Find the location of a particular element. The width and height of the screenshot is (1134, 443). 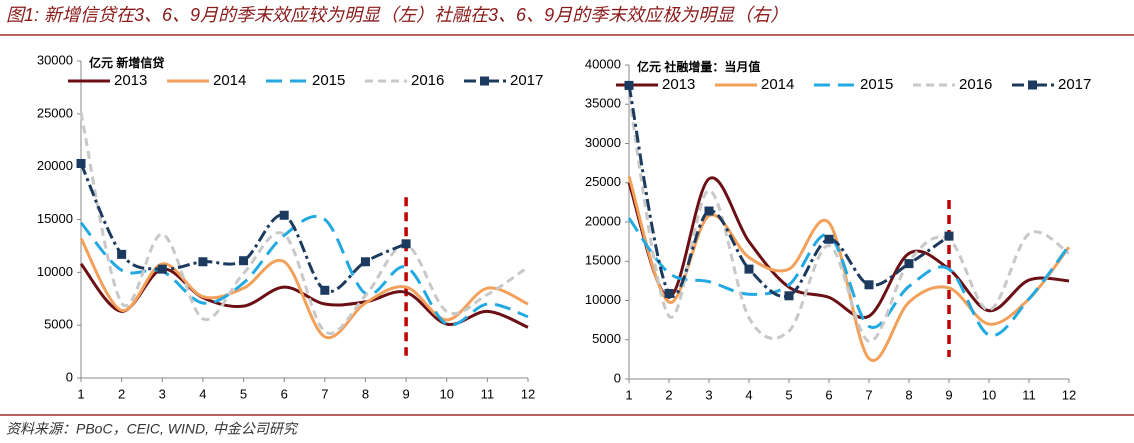

source: 资料来源：PBoC，CEIC, WIND, 中金公司研究 is located at coordinates (152, 429).